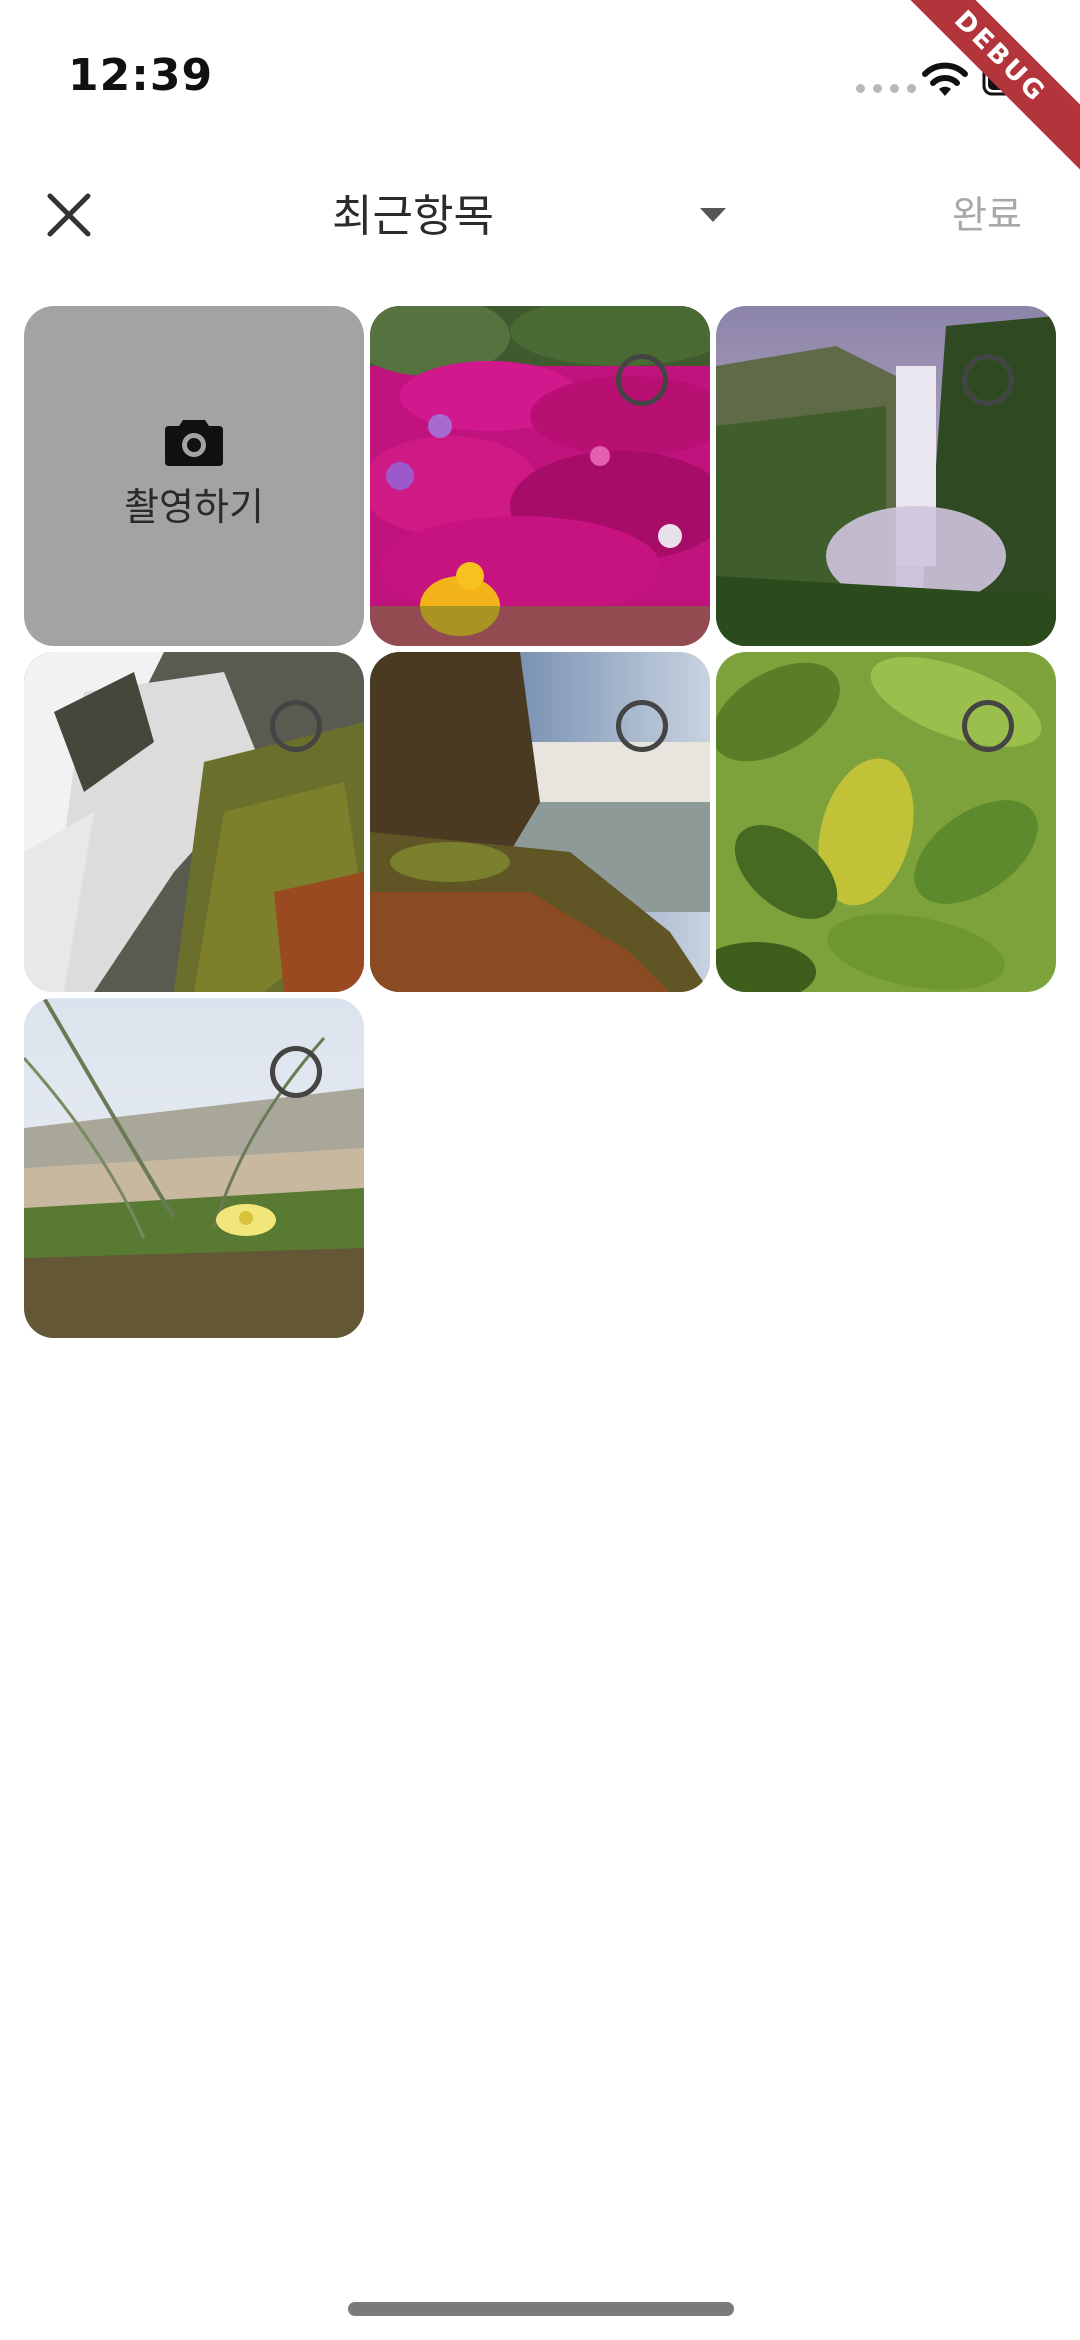  I want to click on photo-rocky-shore-waterfall-image, so click(540, 822).